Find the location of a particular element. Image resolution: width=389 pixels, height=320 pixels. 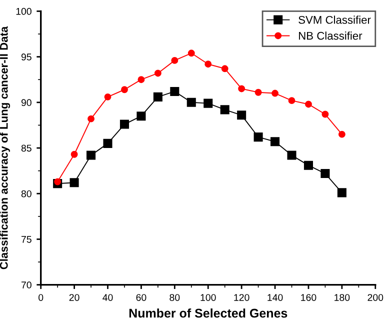

y-tick-label: 70 is located at coordinates (27, 285).